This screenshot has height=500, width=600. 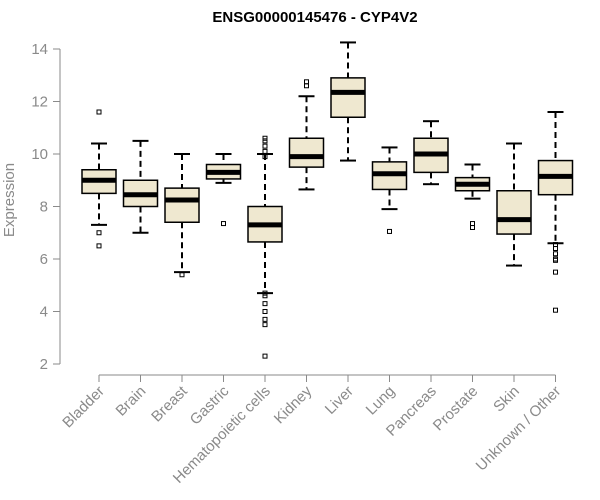 What do you see at coordinates (44, 259) in the screenshot?
I see `y-tick-label: 6` at bounding box center [44, 259].